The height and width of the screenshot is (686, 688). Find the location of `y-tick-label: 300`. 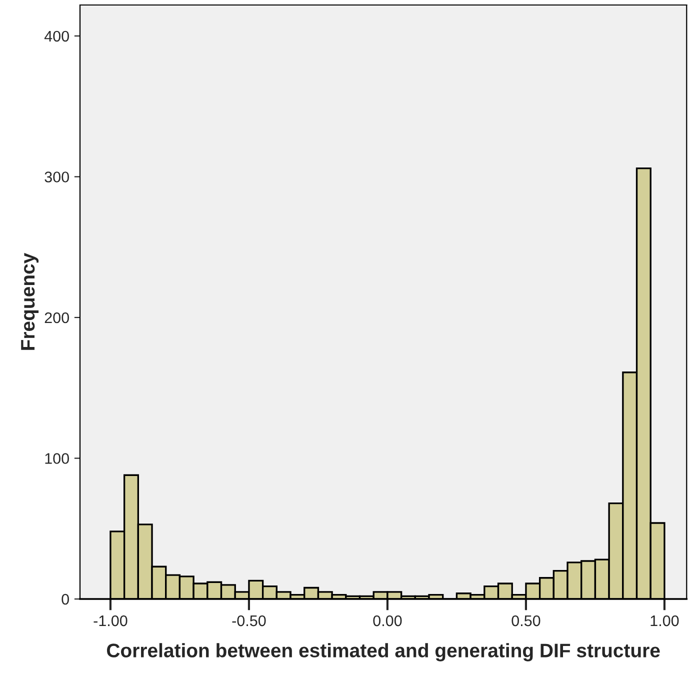

y-tick-label: 300 is located at coordinates (56, 177).